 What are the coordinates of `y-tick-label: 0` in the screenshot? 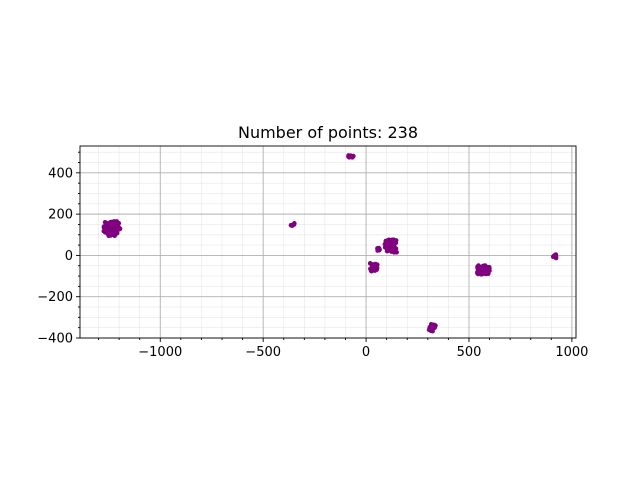 It's located at (69, 256).